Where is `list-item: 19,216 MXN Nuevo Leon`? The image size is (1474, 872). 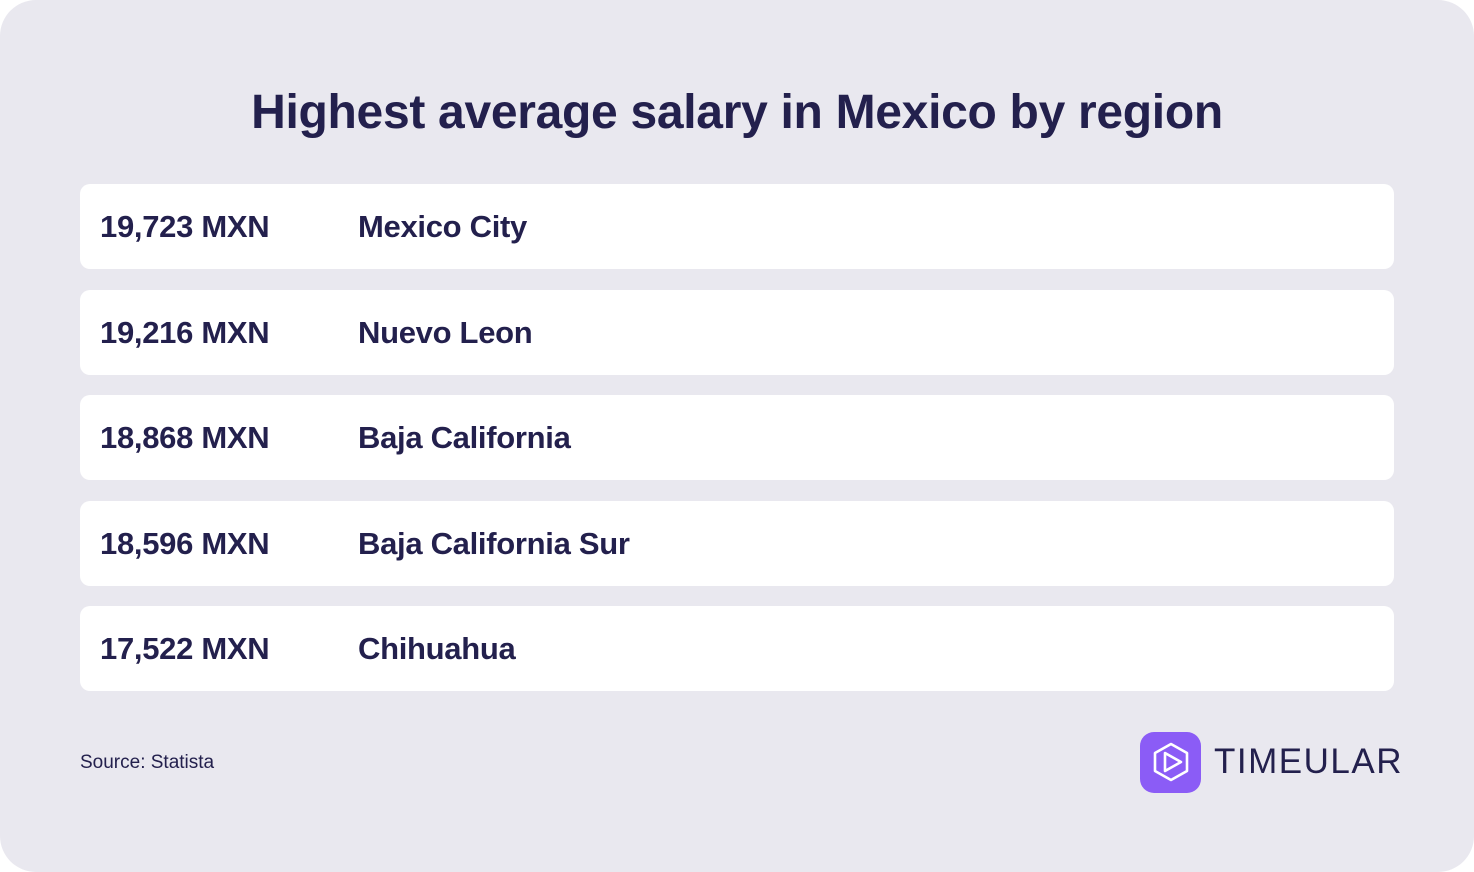 list-item: 19,216 MXN Nuevo Leon is located at coordinates (737, 332).